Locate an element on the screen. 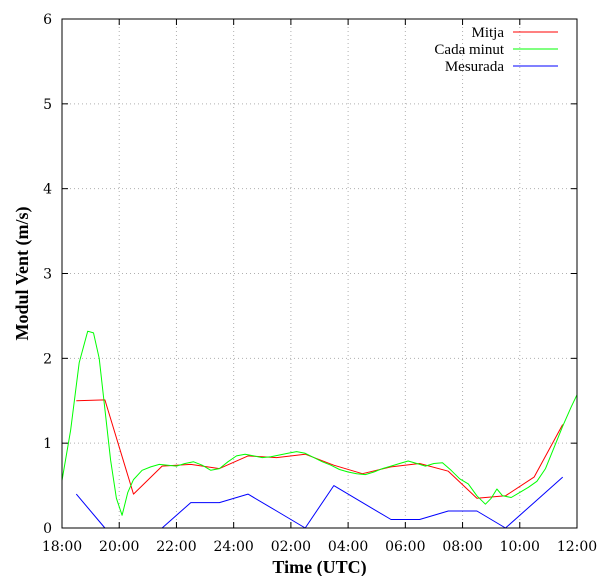 This screenshot has height=576, width=604. x-tick-label: 10:00 is located at coordinates (520, 547).